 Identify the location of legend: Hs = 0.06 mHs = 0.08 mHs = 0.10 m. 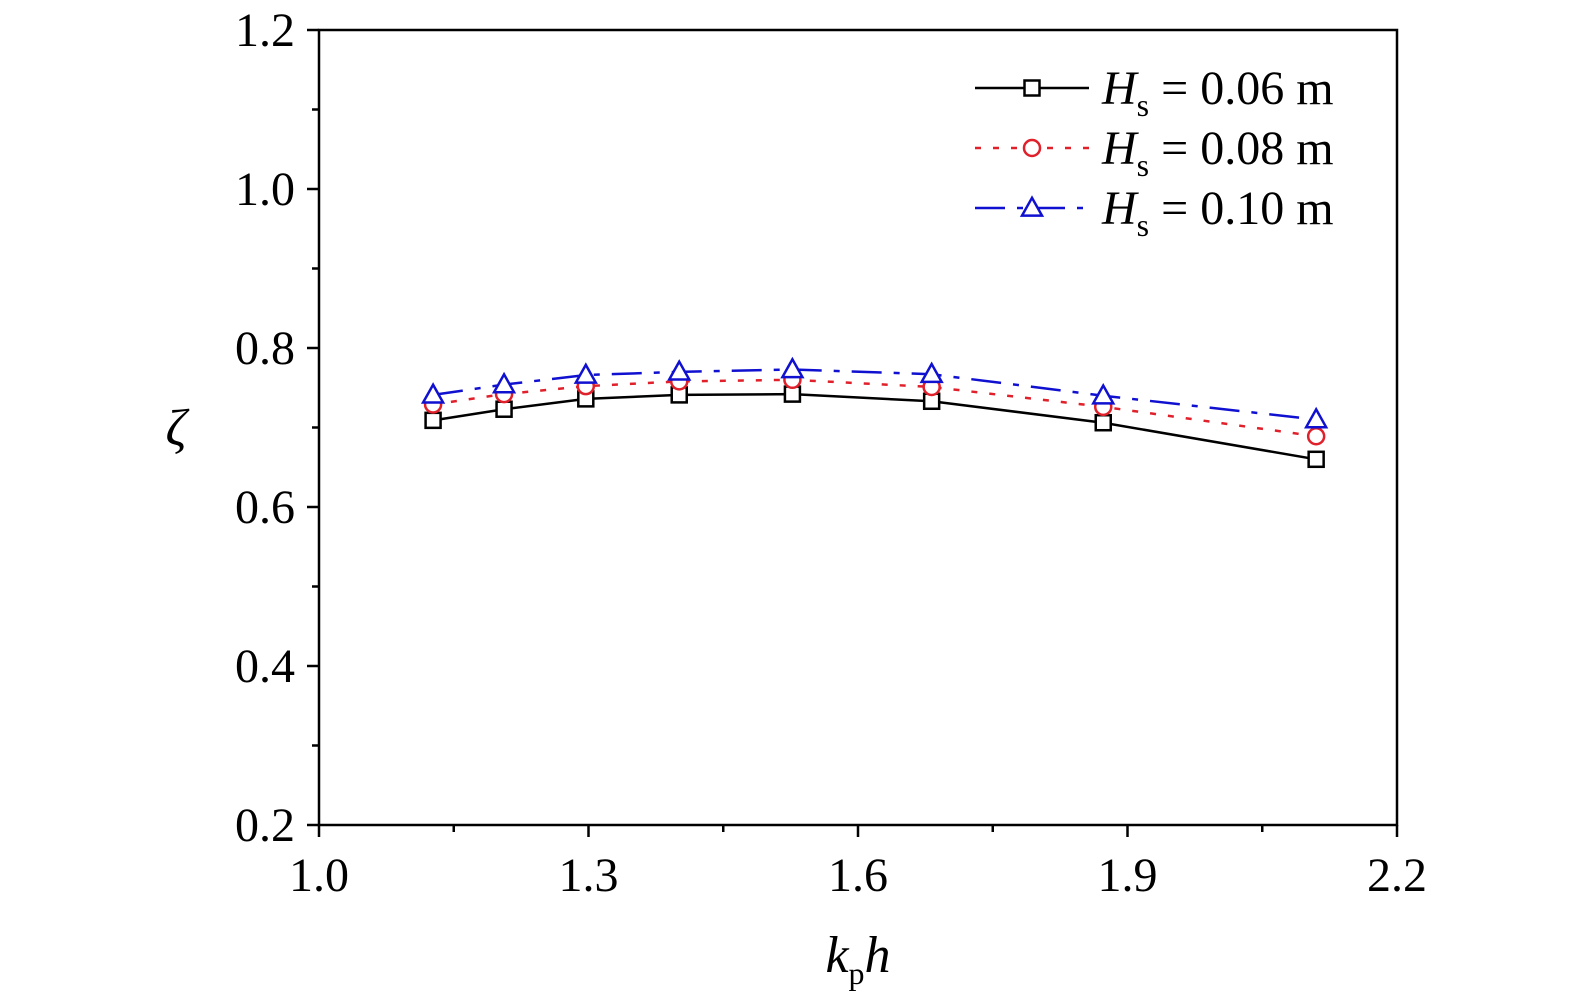
(1154, 152).